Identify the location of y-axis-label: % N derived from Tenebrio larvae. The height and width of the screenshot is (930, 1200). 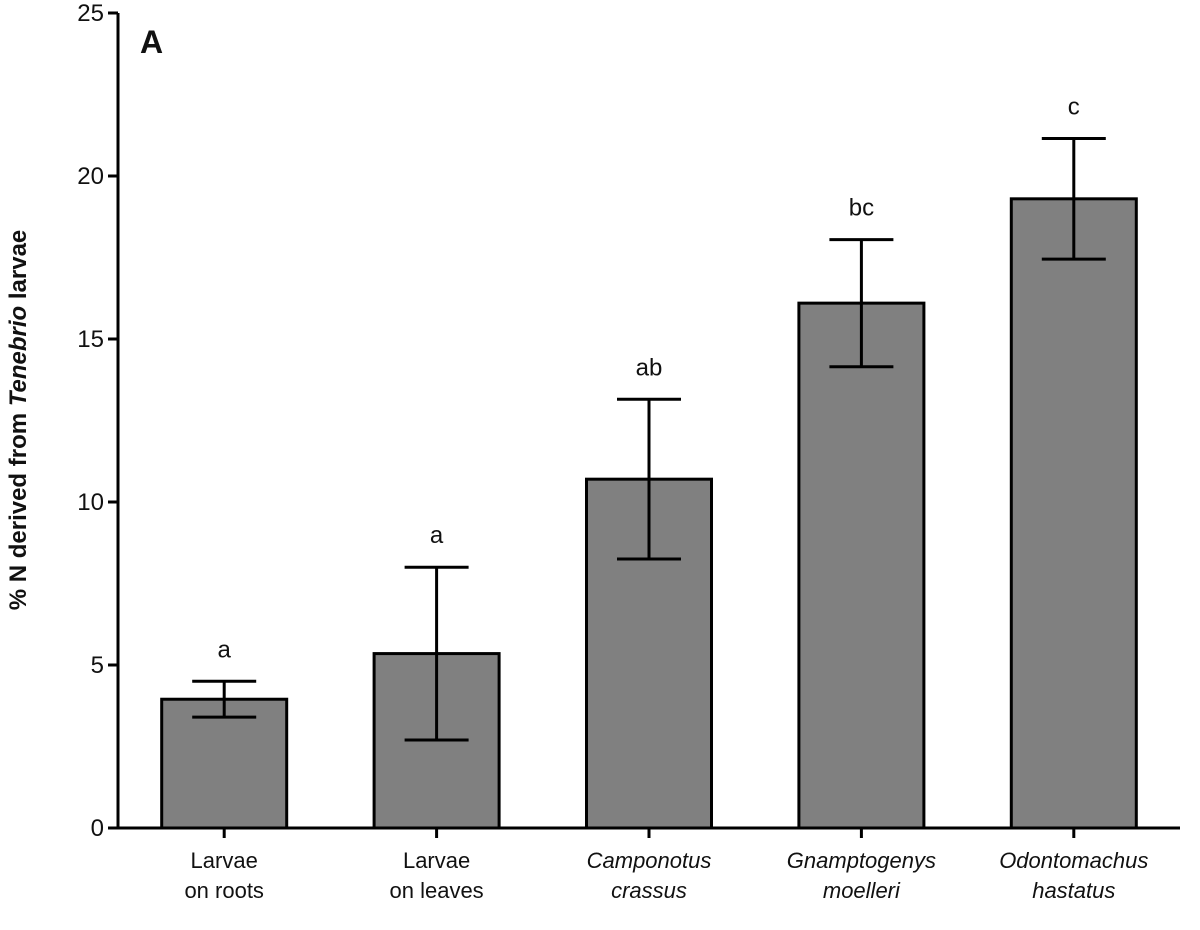
(18, 420).